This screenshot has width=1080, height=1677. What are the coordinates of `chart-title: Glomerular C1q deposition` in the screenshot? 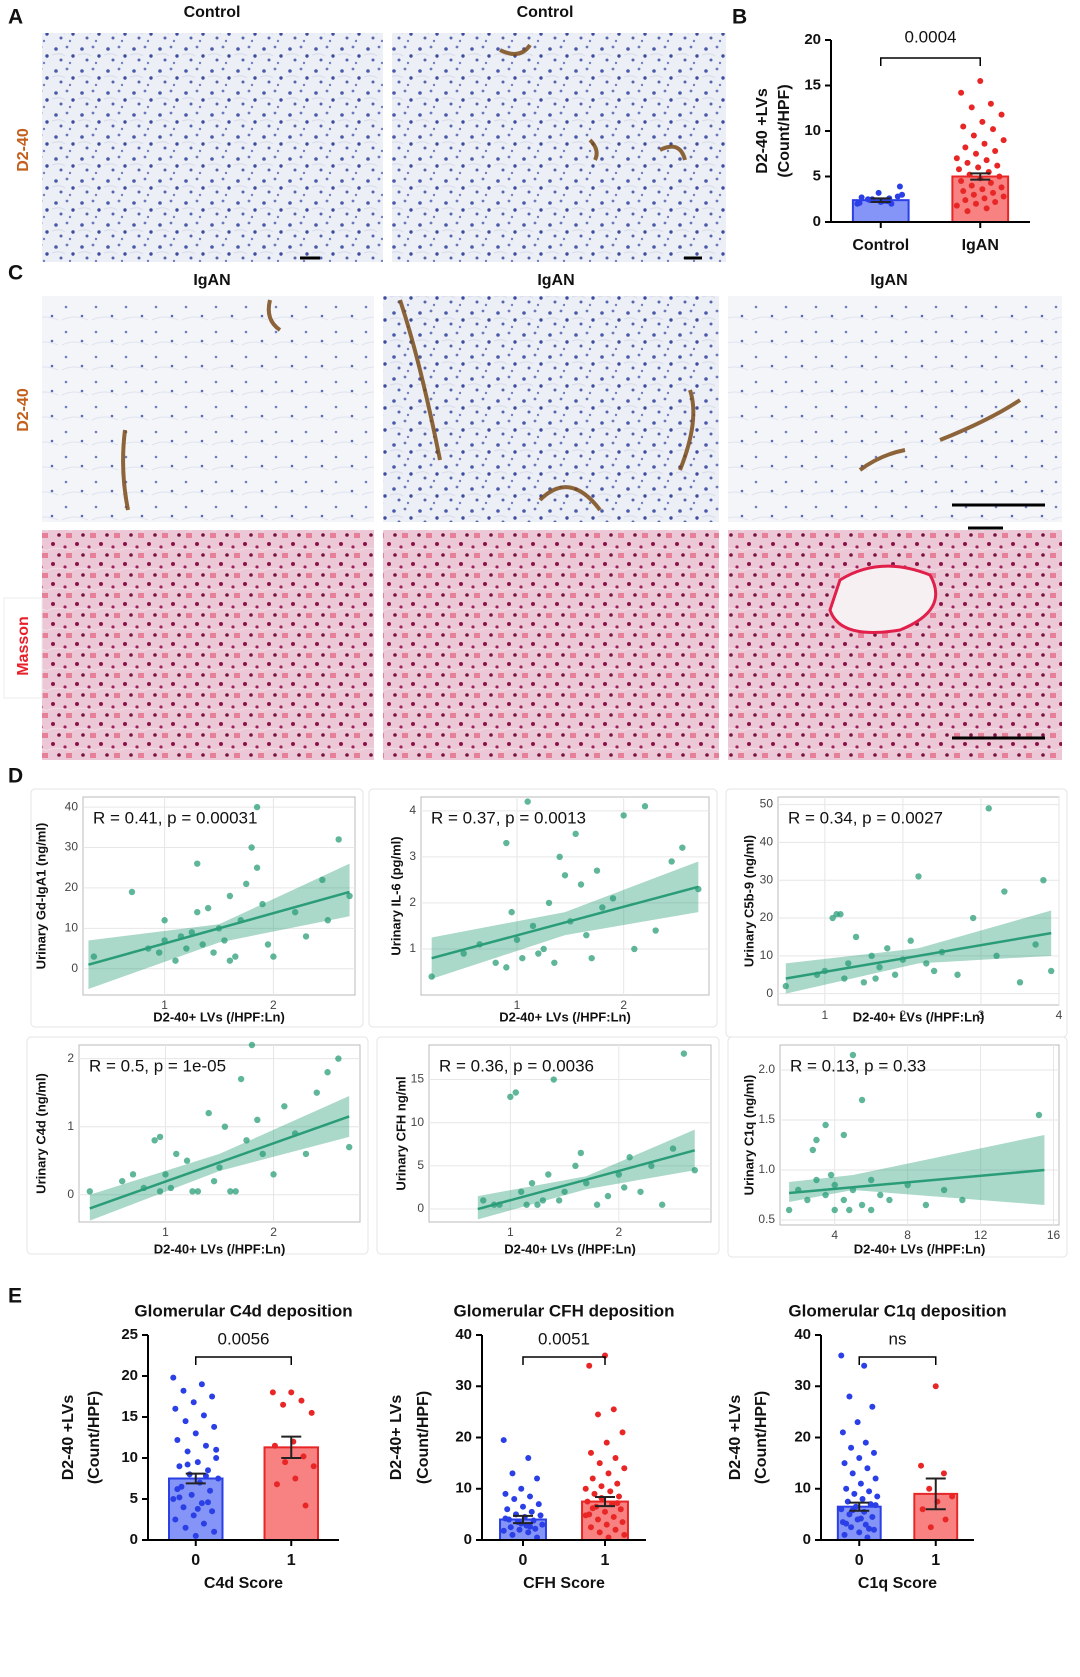 It's located at (897, 1310).